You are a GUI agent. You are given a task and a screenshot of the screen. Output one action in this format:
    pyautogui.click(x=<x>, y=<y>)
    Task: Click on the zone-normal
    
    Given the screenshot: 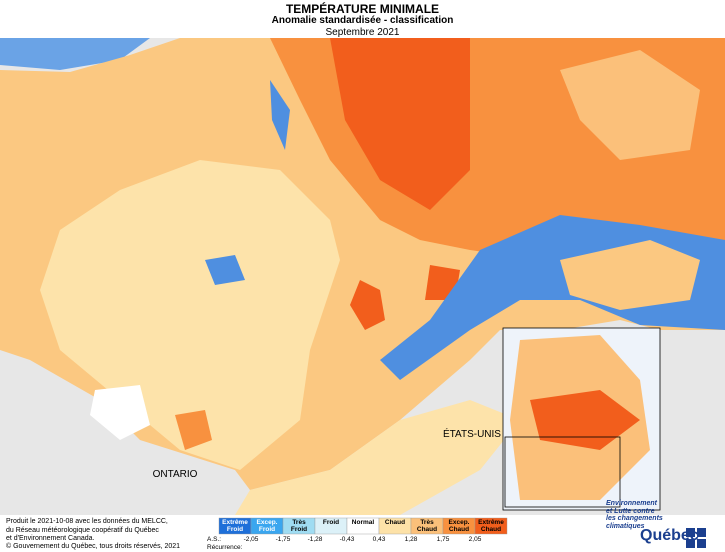 What is the action you would take?
    pyautogui.click(x=120, y=412)
    